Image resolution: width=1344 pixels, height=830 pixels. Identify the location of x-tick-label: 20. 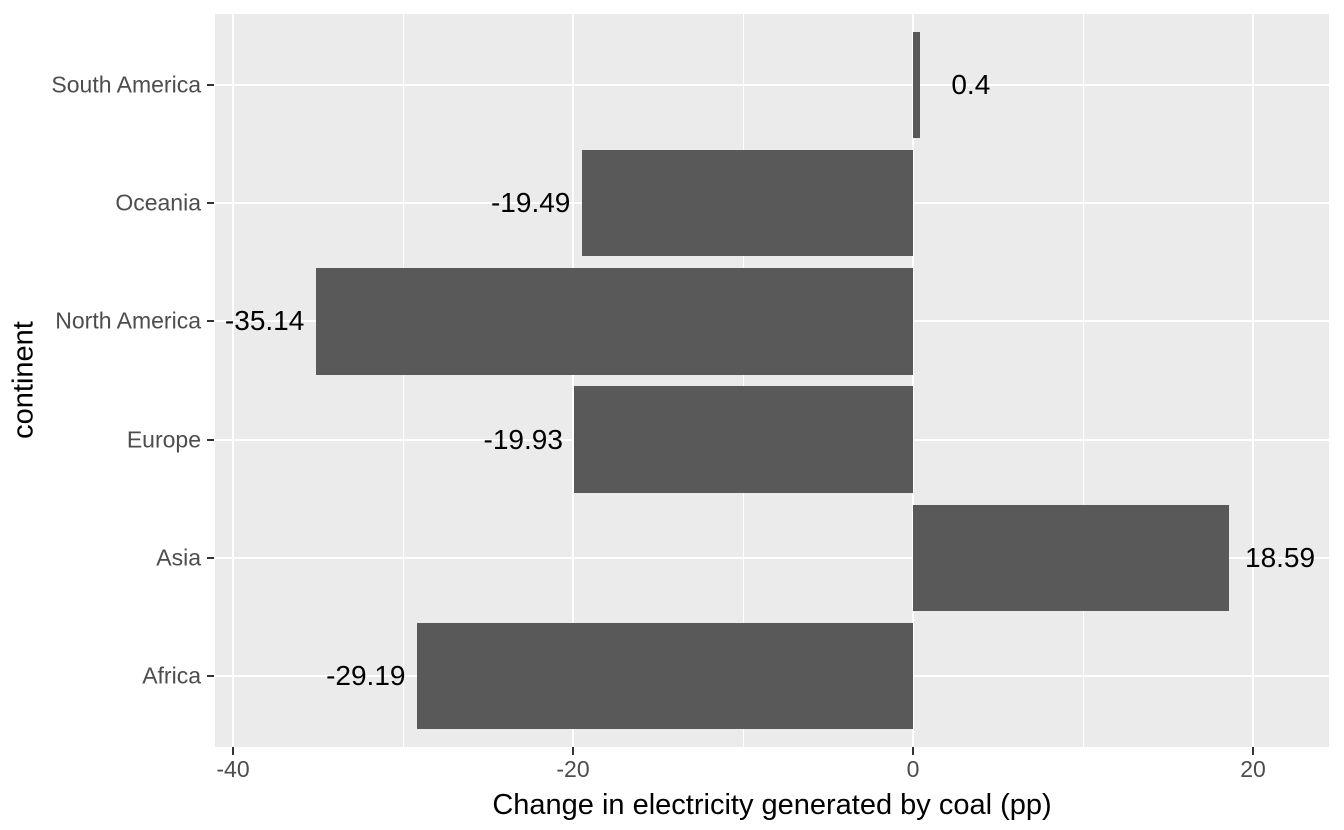
(1253, 769).